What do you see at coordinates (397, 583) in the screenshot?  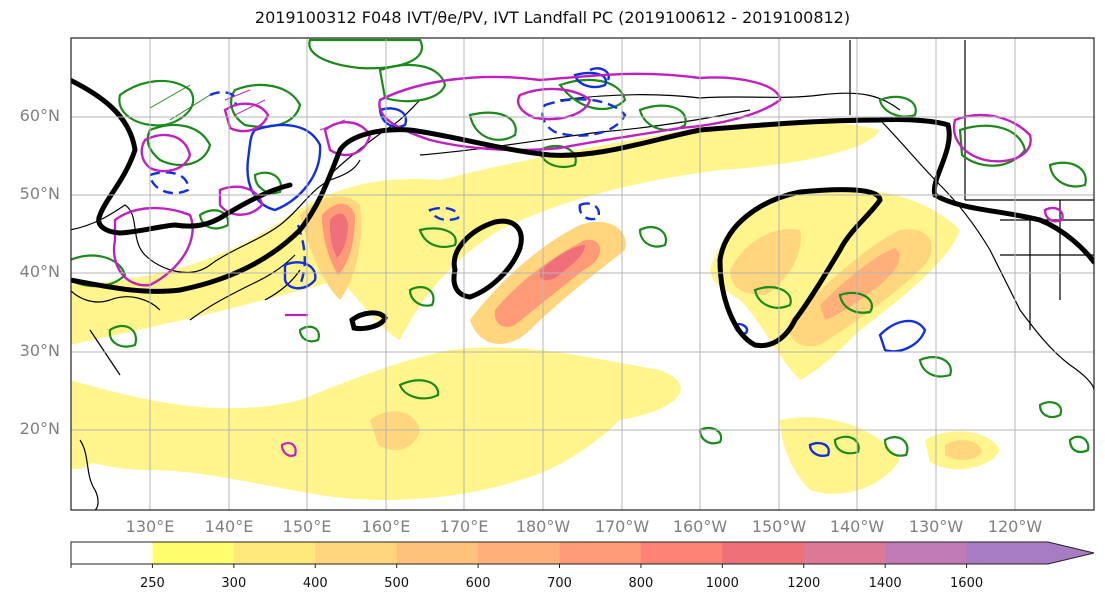 I see `colorbar-tick-label: 500` at bounding box center [397, 583].